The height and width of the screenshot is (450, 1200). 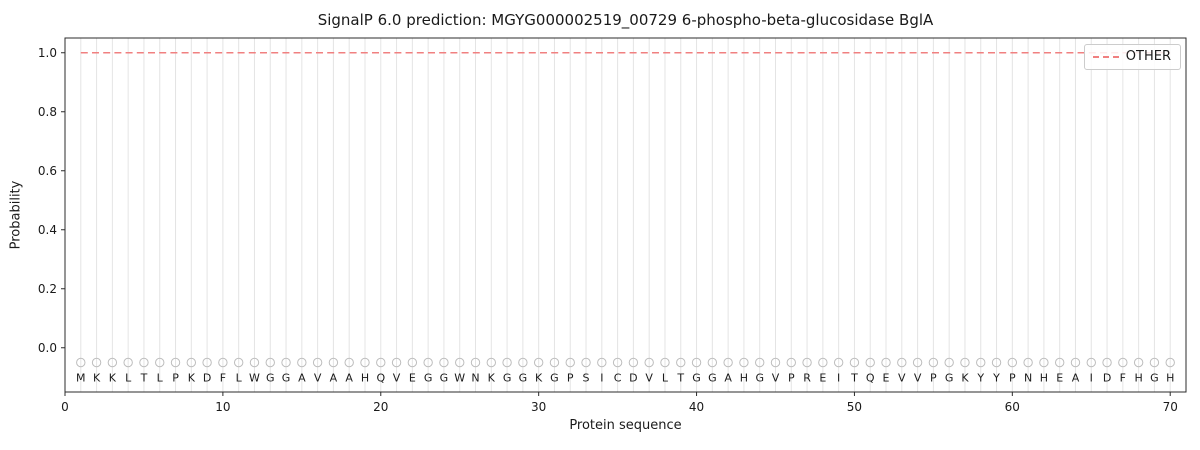 I want to click on x-tick-label: 60, so click(x=1012, y=407).